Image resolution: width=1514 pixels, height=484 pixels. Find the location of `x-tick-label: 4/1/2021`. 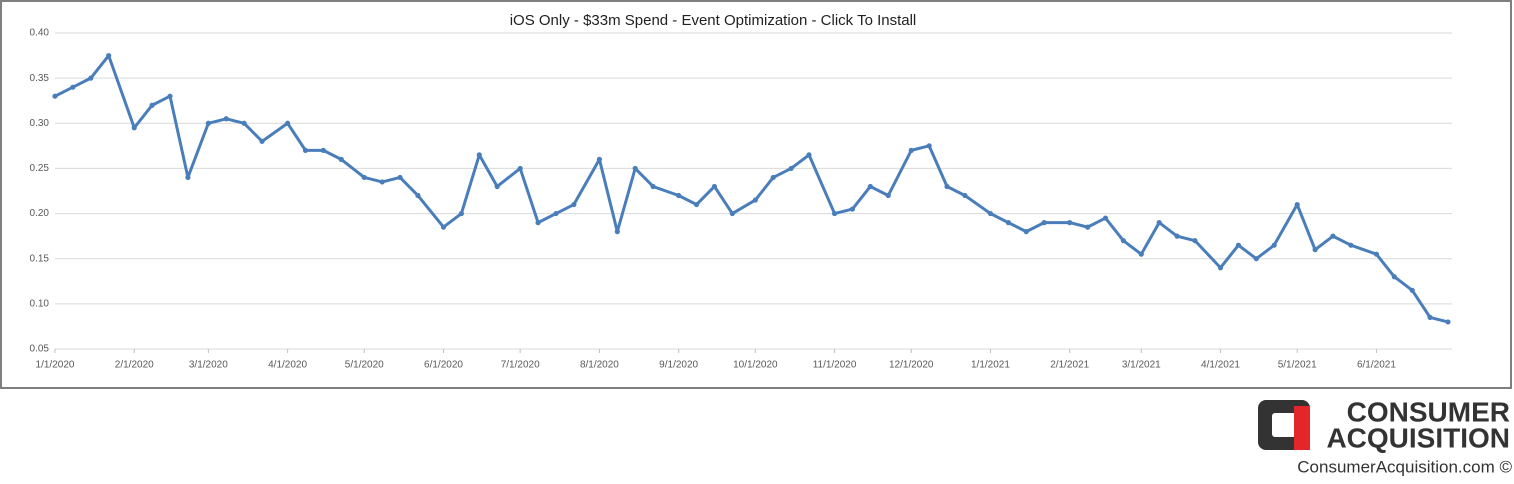

x-tick-label: 4/1/2021 is located at coordinates (1220, 365).